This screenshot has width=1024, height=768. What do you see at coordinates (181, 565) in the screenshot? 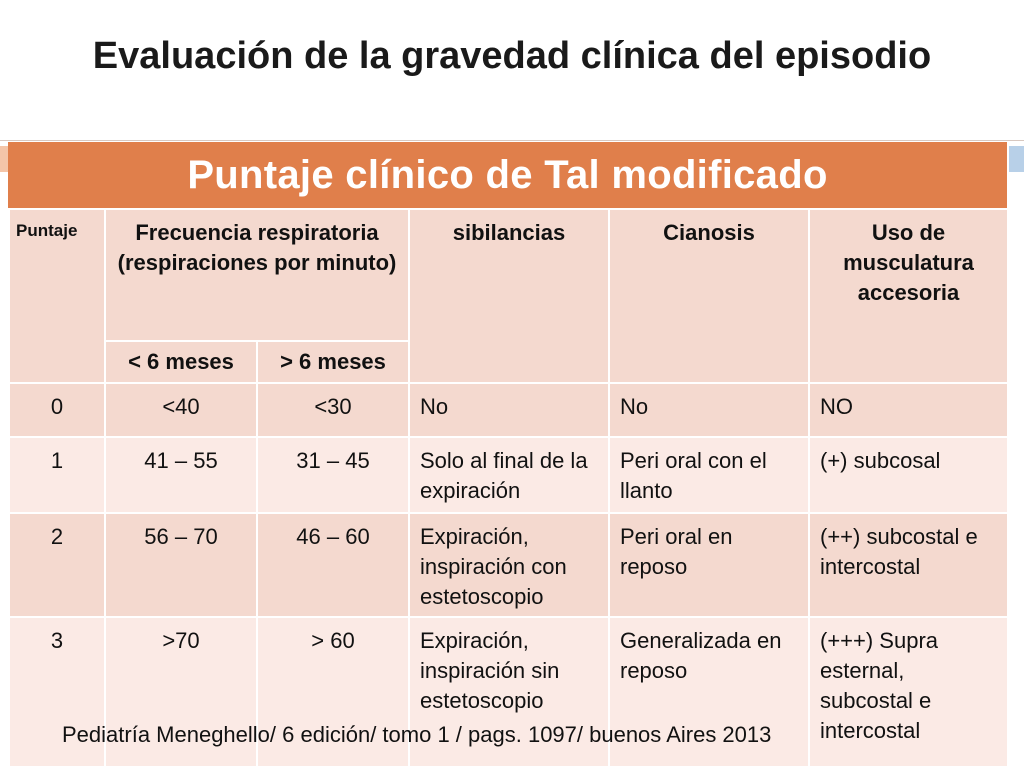
I see `cell-frecuencia-menor: 56 – 70` at bounding box center [181, 565].